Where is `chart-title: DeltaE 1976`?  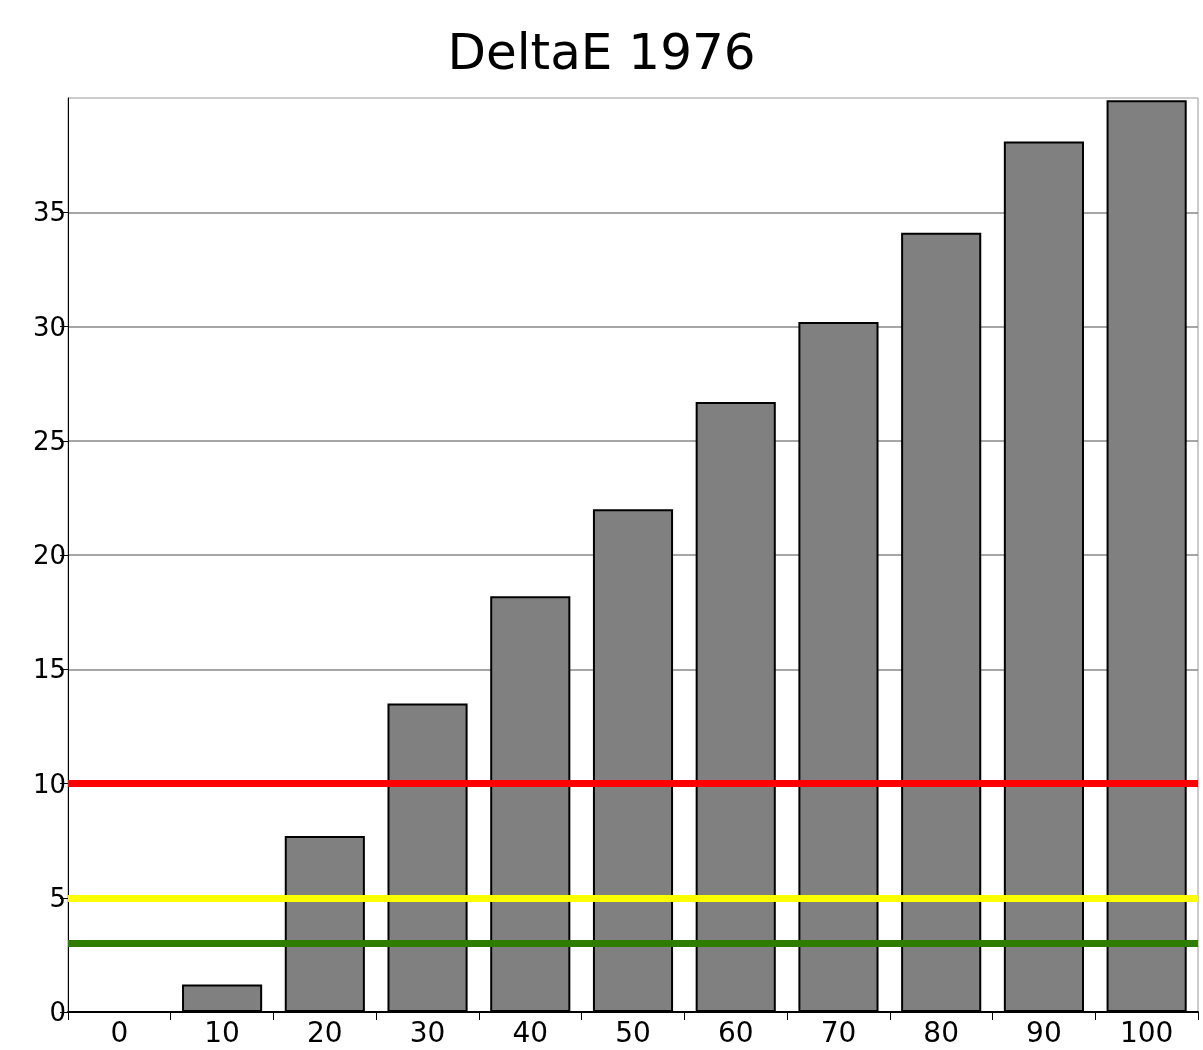
chart-title: DeltaE 1976 is located at coordinates (601, 52).